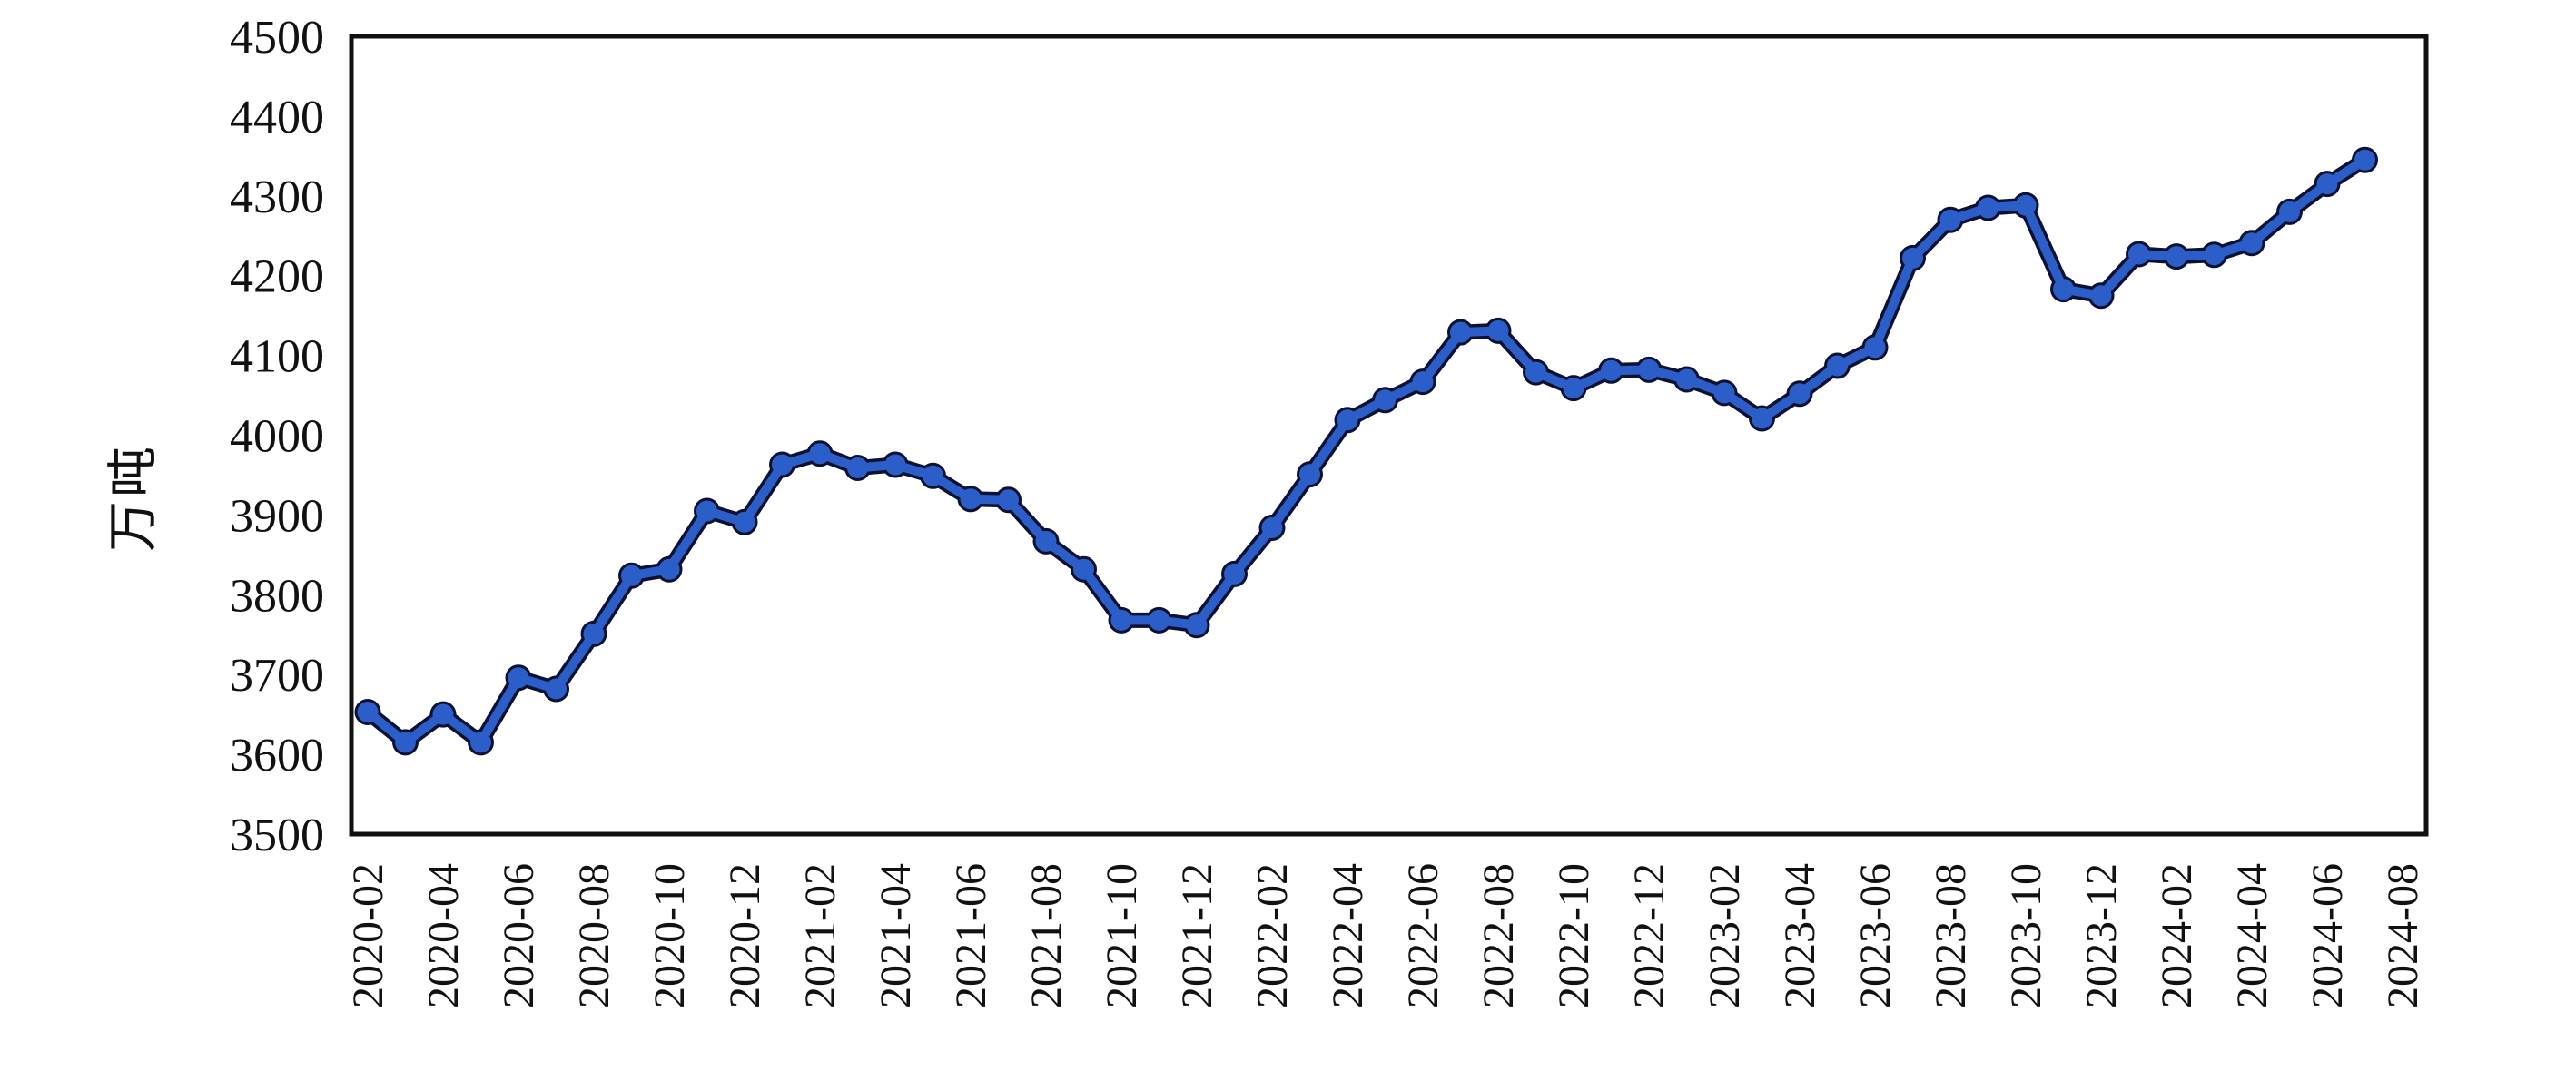 This screenshot has height=1071, width=2576. What do you see at coordinates (745, 935) in the screenshot?
I see `x-tick-label: 2020-12` at bounding box center [745, 935].